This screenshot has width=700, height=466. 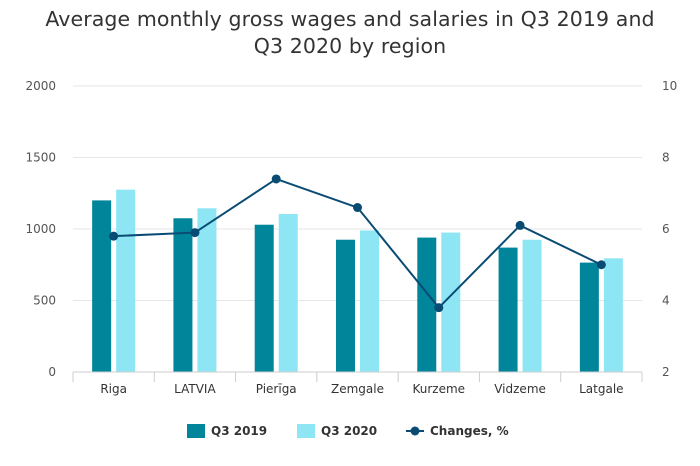 I want to click on category-label: Pierīga, so click(x=276, y=389).